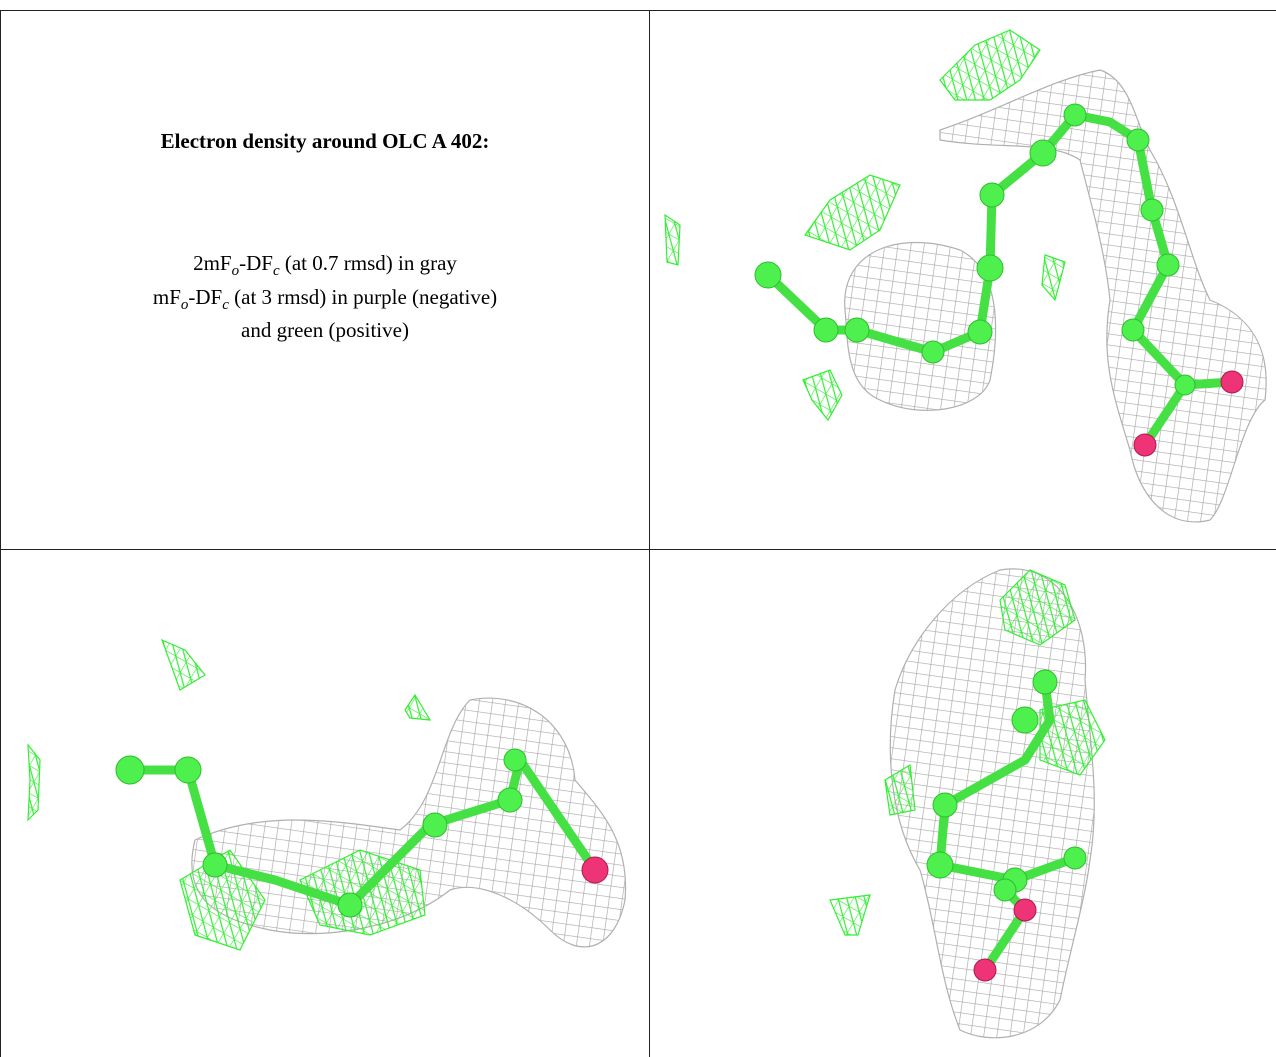 Image resolution: width=1276 pixels, height=1057 pixels. I want to click on caption-text: and green (positive), so click(325, 330).